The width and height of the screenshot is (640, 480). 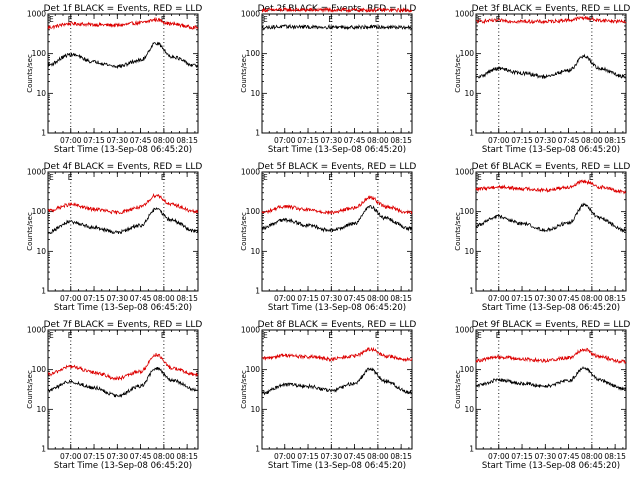 I want to click on panel-title: Det 8f BLACK = Events, RED = LLD, so click(x=337, y=325).